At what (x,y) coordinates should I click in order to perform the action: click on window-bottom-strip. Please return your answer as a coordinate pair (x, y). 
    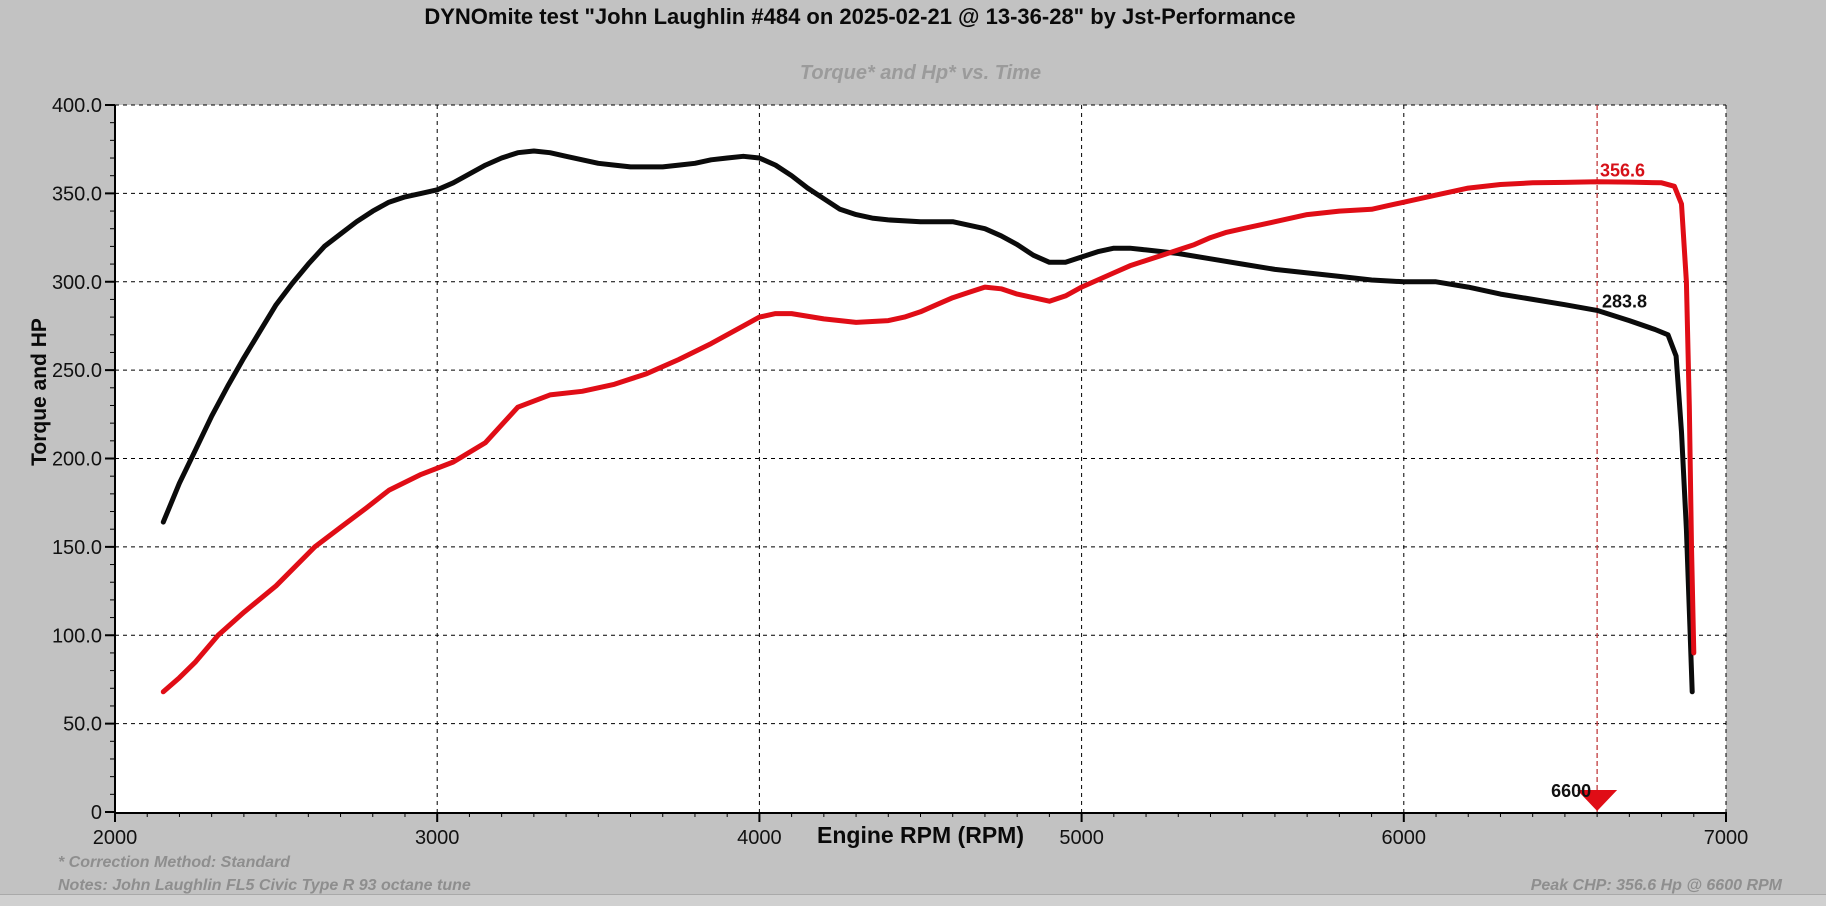
    Looking at the image, I should click on (913, 900).